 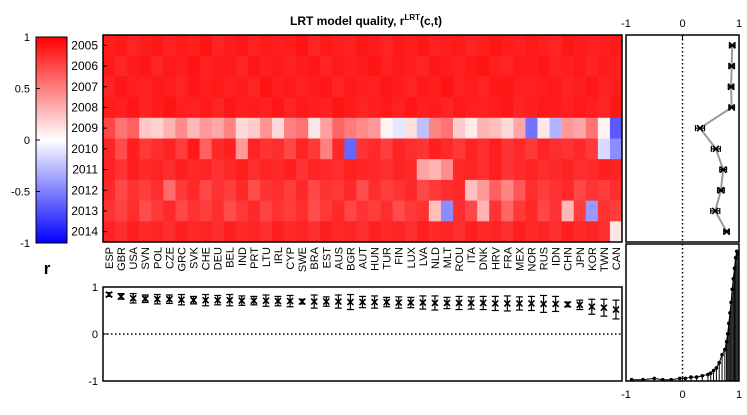 I want to click on column-label: BEL, so click(x=231, y=257).